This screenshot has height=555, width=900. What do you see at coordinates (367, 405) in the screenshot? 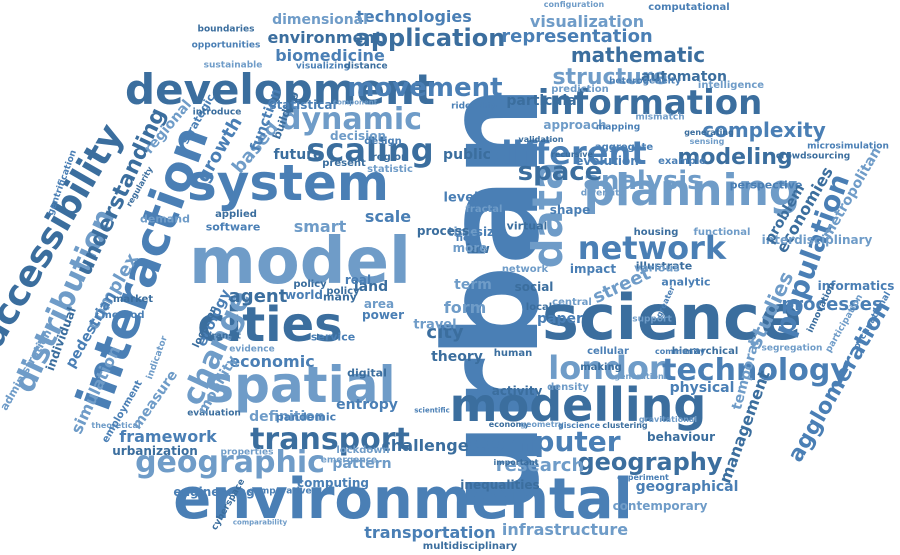
I see `word-entropy: entropy` at bounding box center [367, 405].